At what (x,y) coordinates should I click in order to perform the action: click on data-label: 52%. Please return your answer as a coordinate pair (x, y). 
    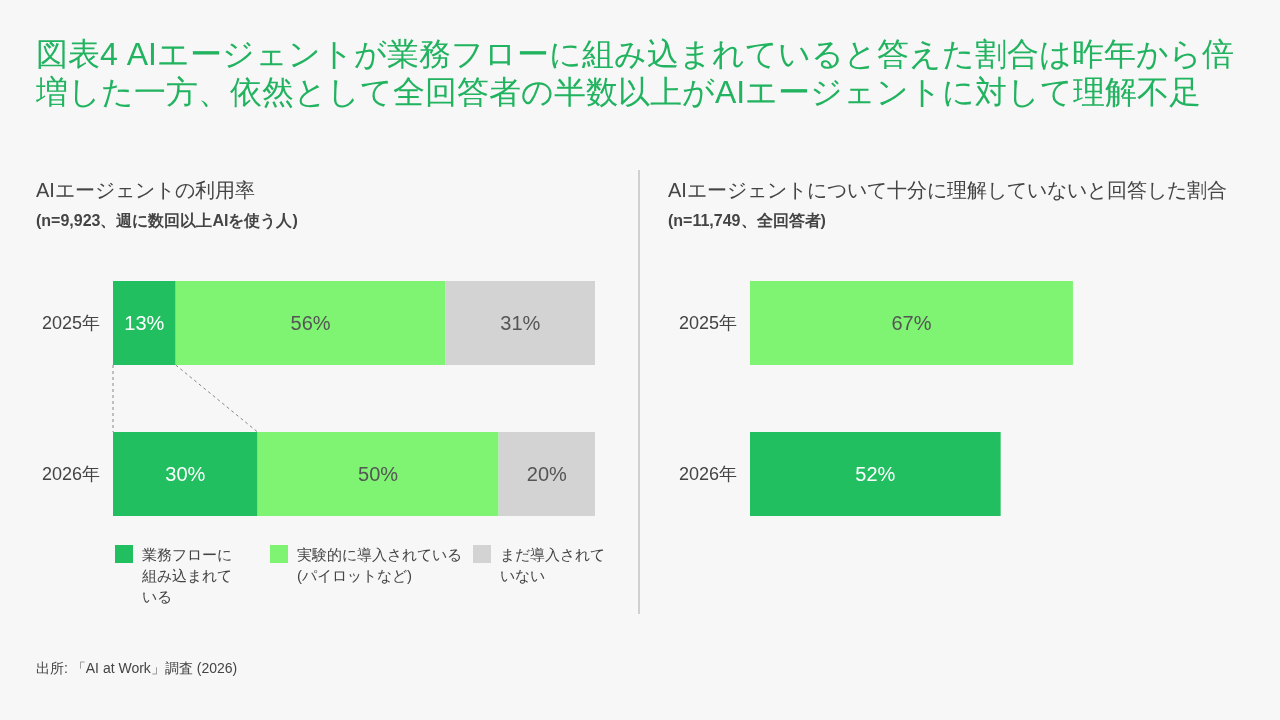
    Looking at the image, I should click on (875, 474).